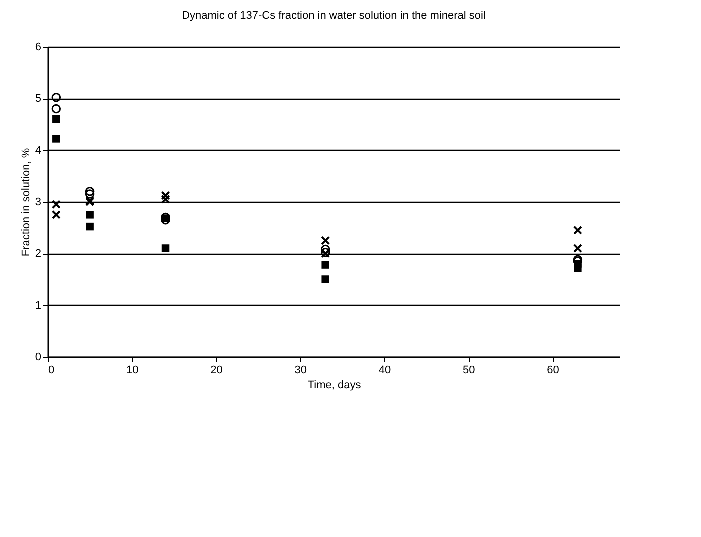  Describe the element at coordinates (216, 370) in the screenshot. I see `x-tick-label: 20` at that location.